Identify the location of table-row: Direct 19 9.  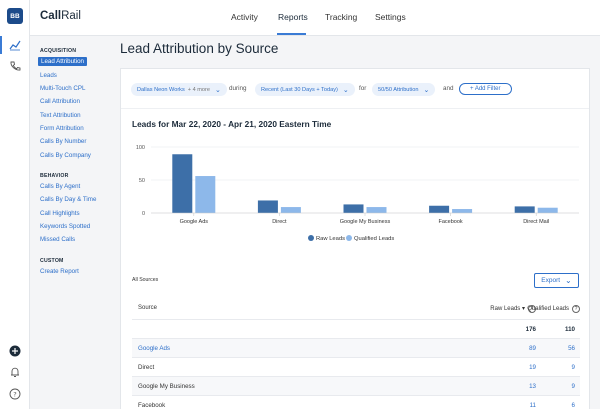
(356, 366).